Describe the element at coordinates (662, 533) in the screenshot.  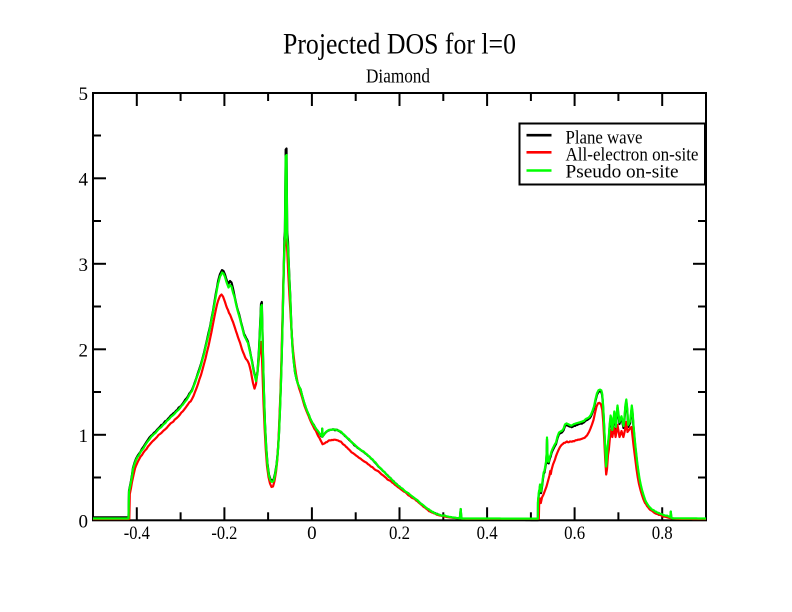
I see `svg-text: 0.8` at that location.